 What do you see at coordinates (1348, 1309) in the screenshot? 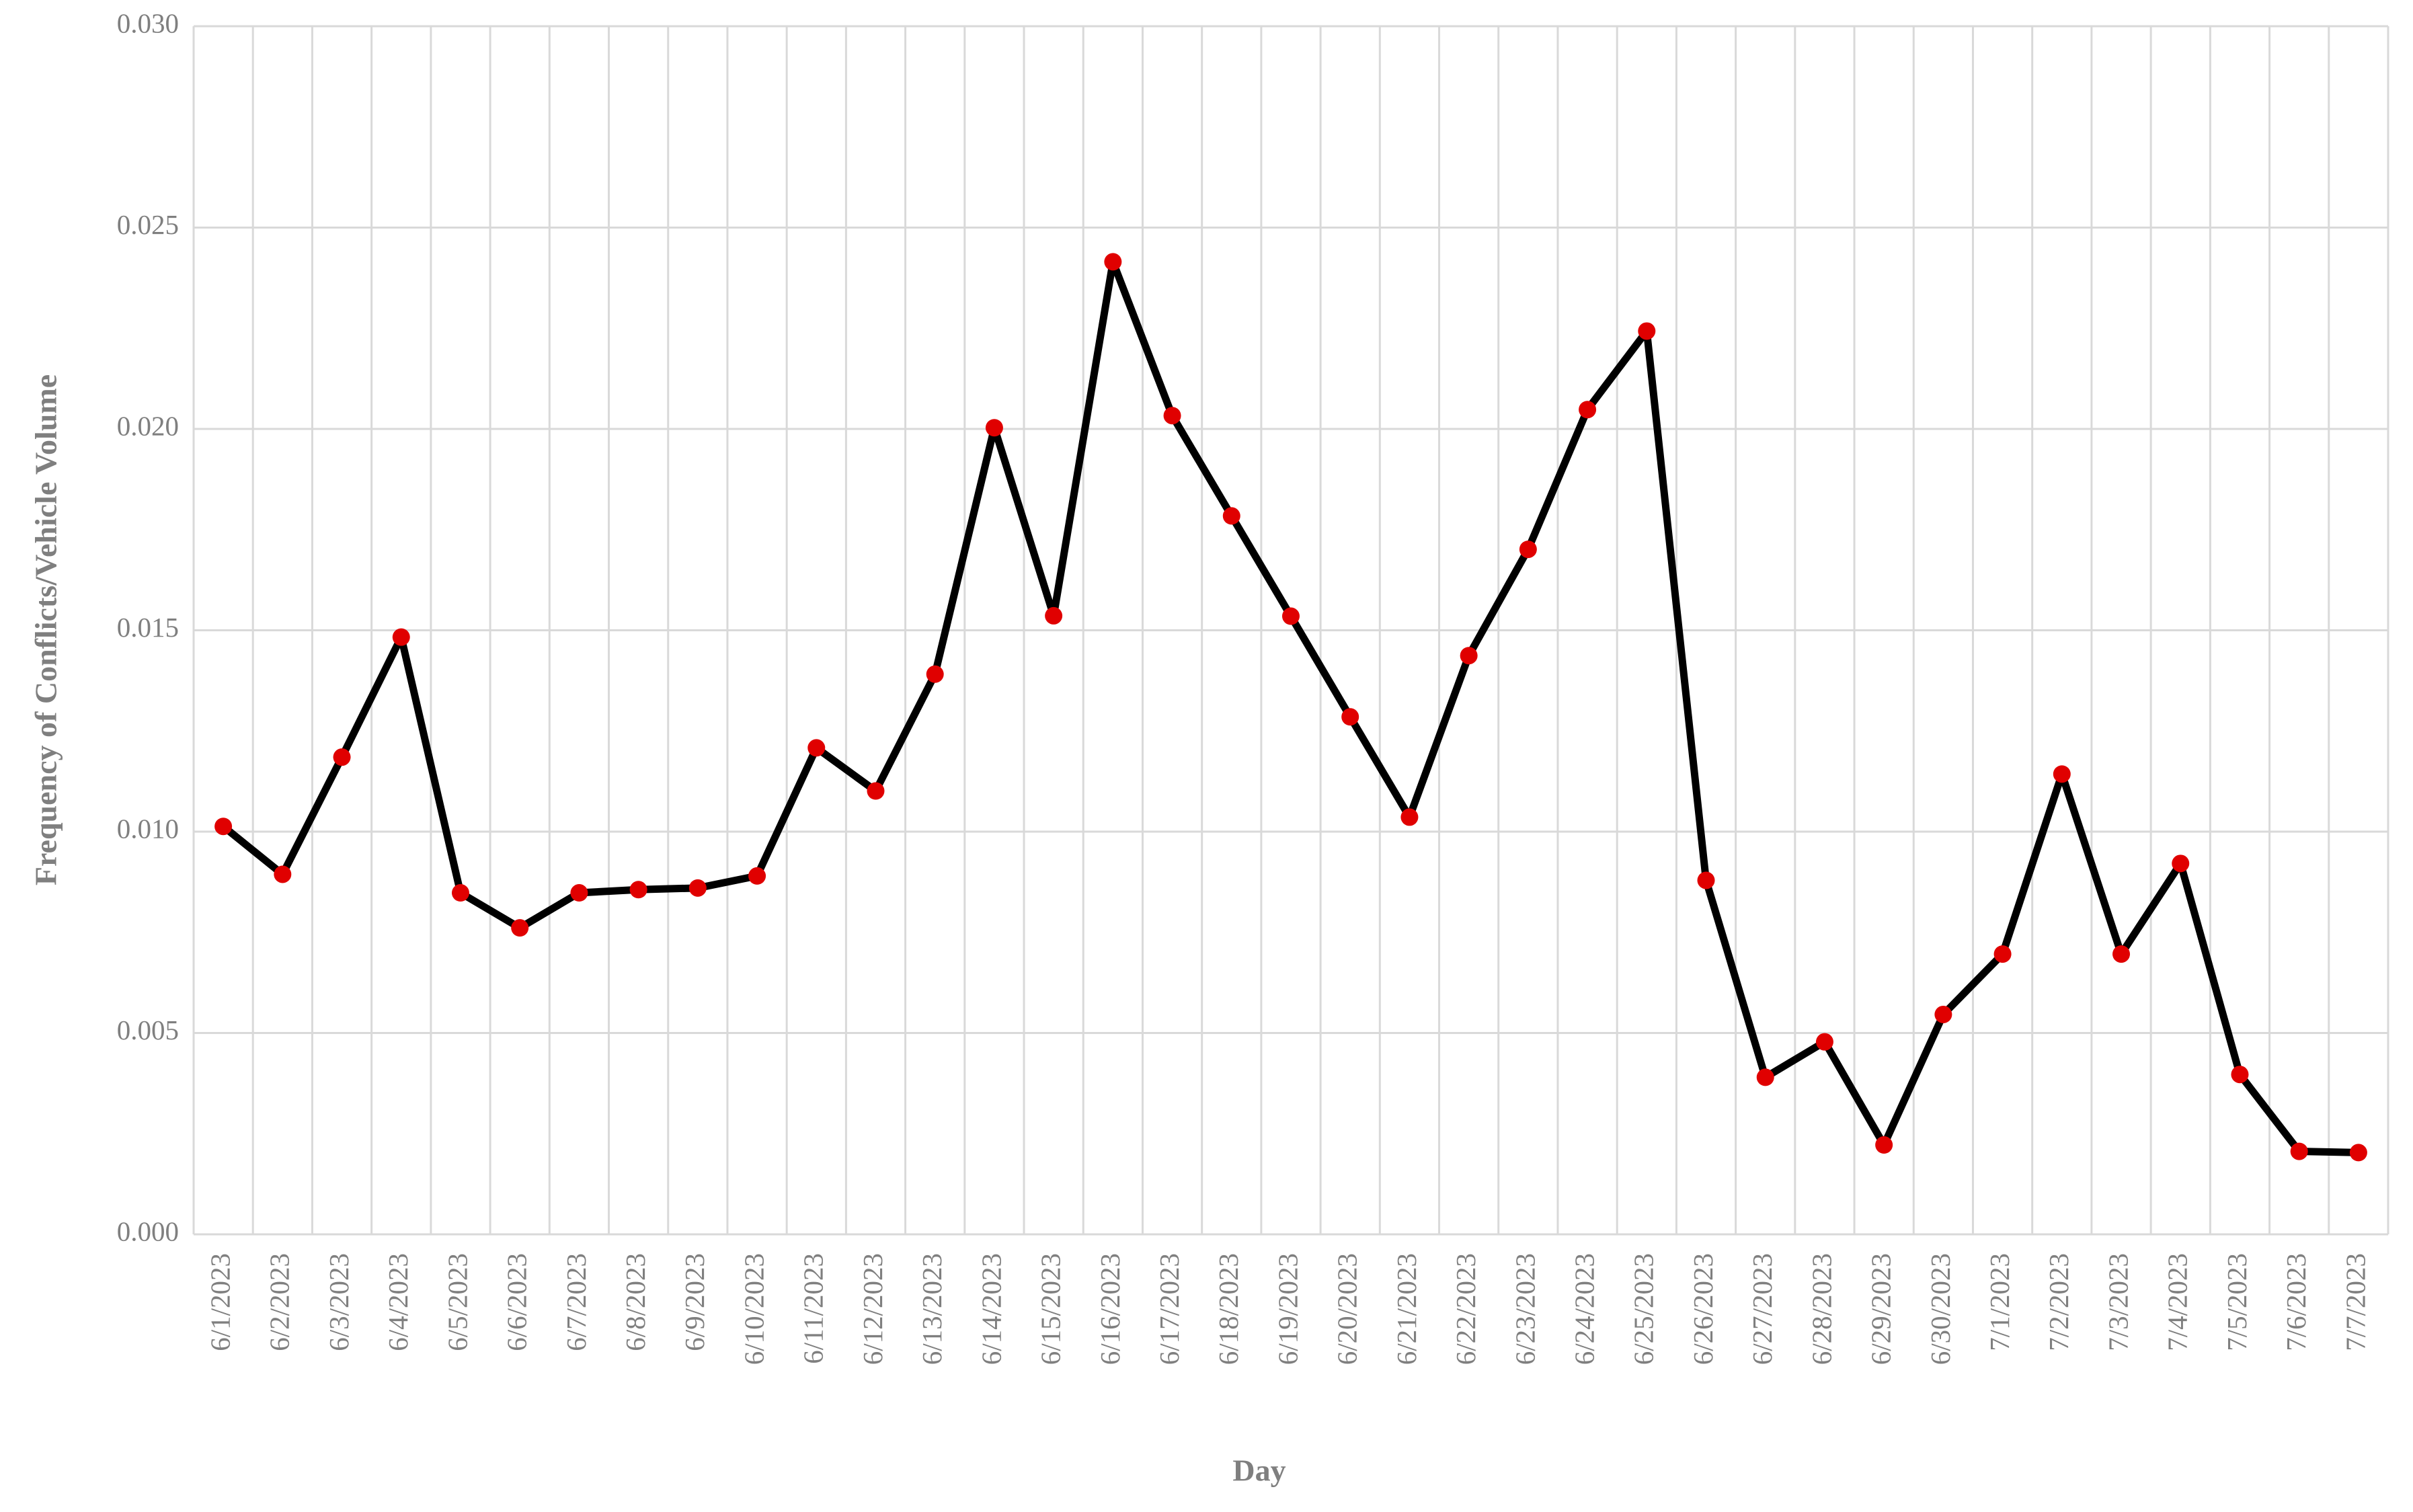
I see `x-tick-label: 6/20/2023` at bounding box center [1348, 1309].